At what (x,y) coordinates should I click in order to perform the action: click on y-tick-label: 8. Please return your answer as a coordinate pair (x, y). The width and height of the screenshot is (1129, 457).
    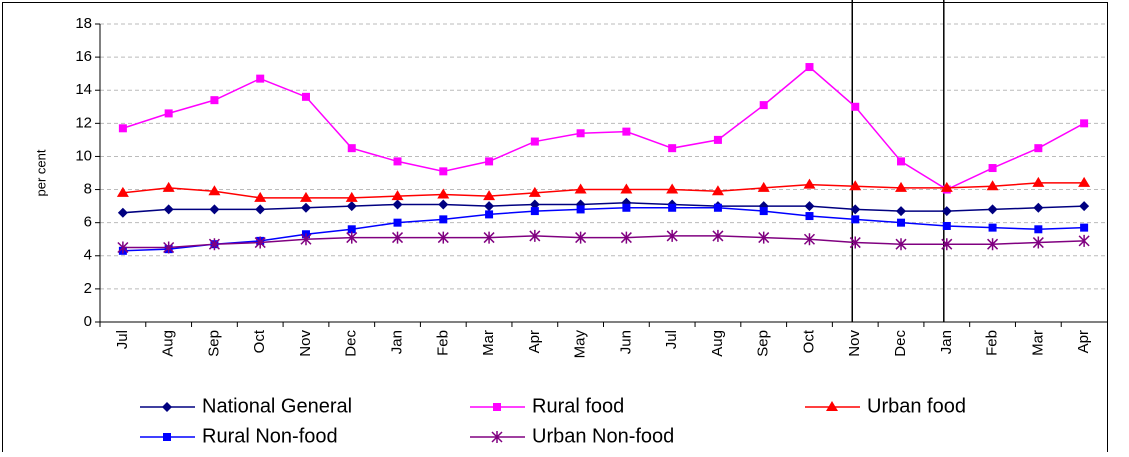
    Looking at the image, I should click on (88, 189).